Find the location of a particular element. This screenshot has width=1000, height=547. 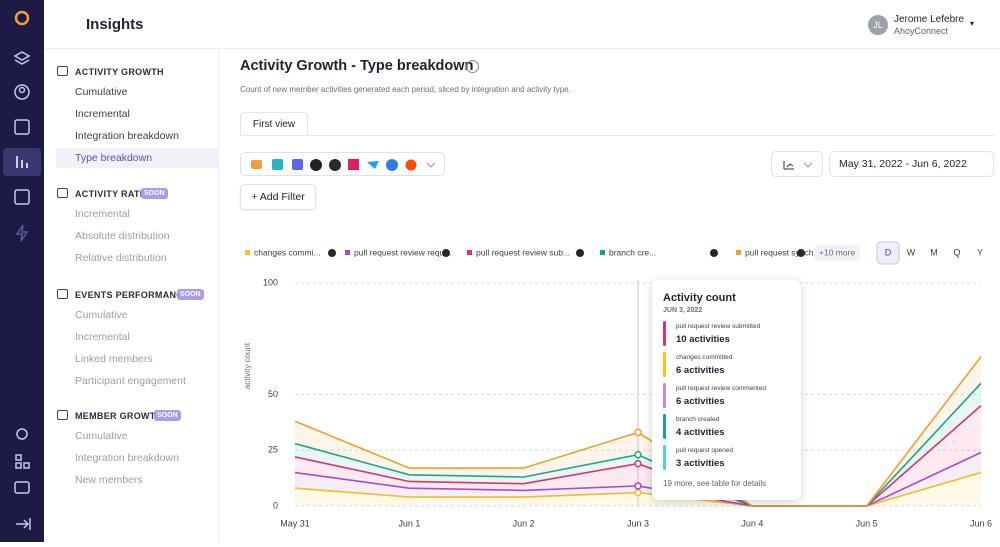

section-title: ACTIVITY RATE is located at coordinates (111, 194).